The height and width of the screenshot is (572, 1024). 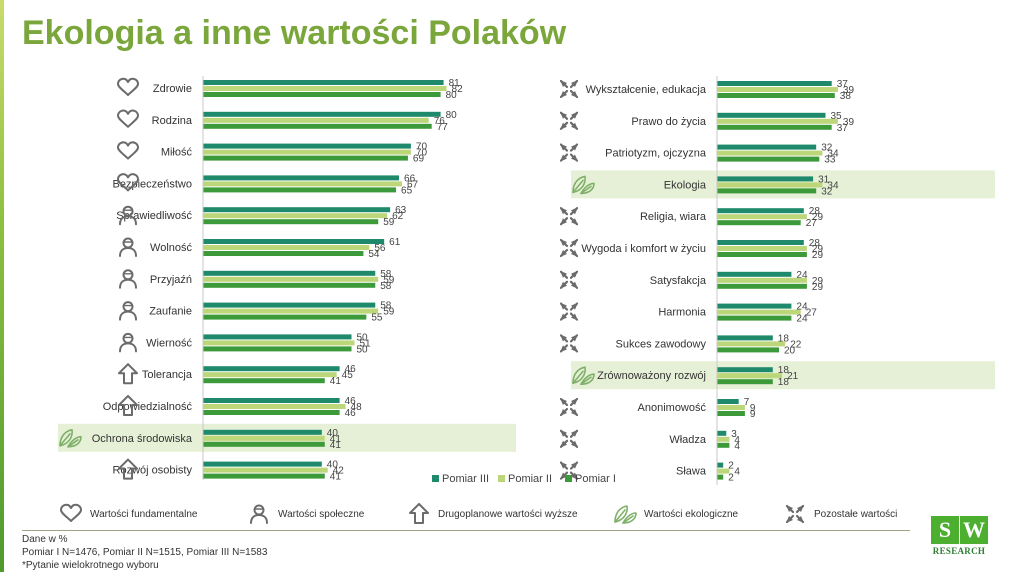 I want to click on legend-label: Pomiar I, so click(x=595, y=479).